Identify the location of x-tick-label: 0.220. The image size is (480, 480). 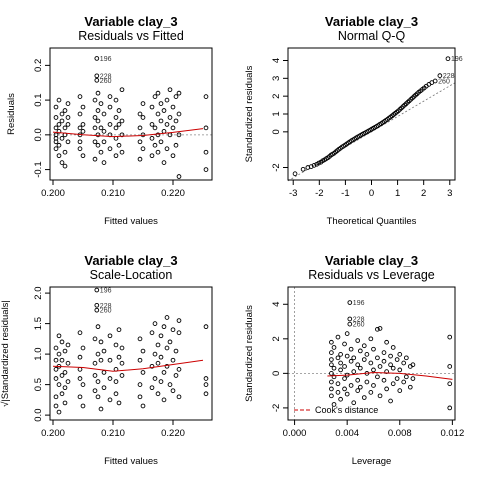
(173, 193).